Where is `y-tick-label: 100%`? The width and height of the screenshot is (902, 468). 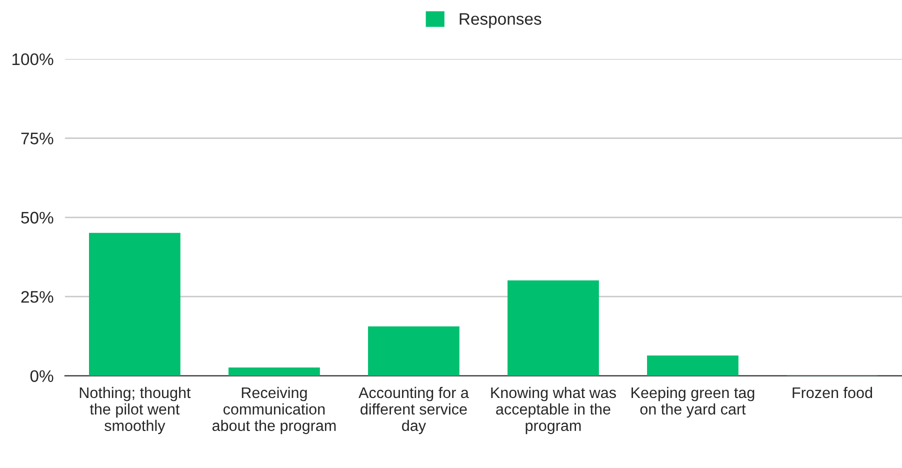 y-tick-label: 100% is located at coordinates (33, 59).